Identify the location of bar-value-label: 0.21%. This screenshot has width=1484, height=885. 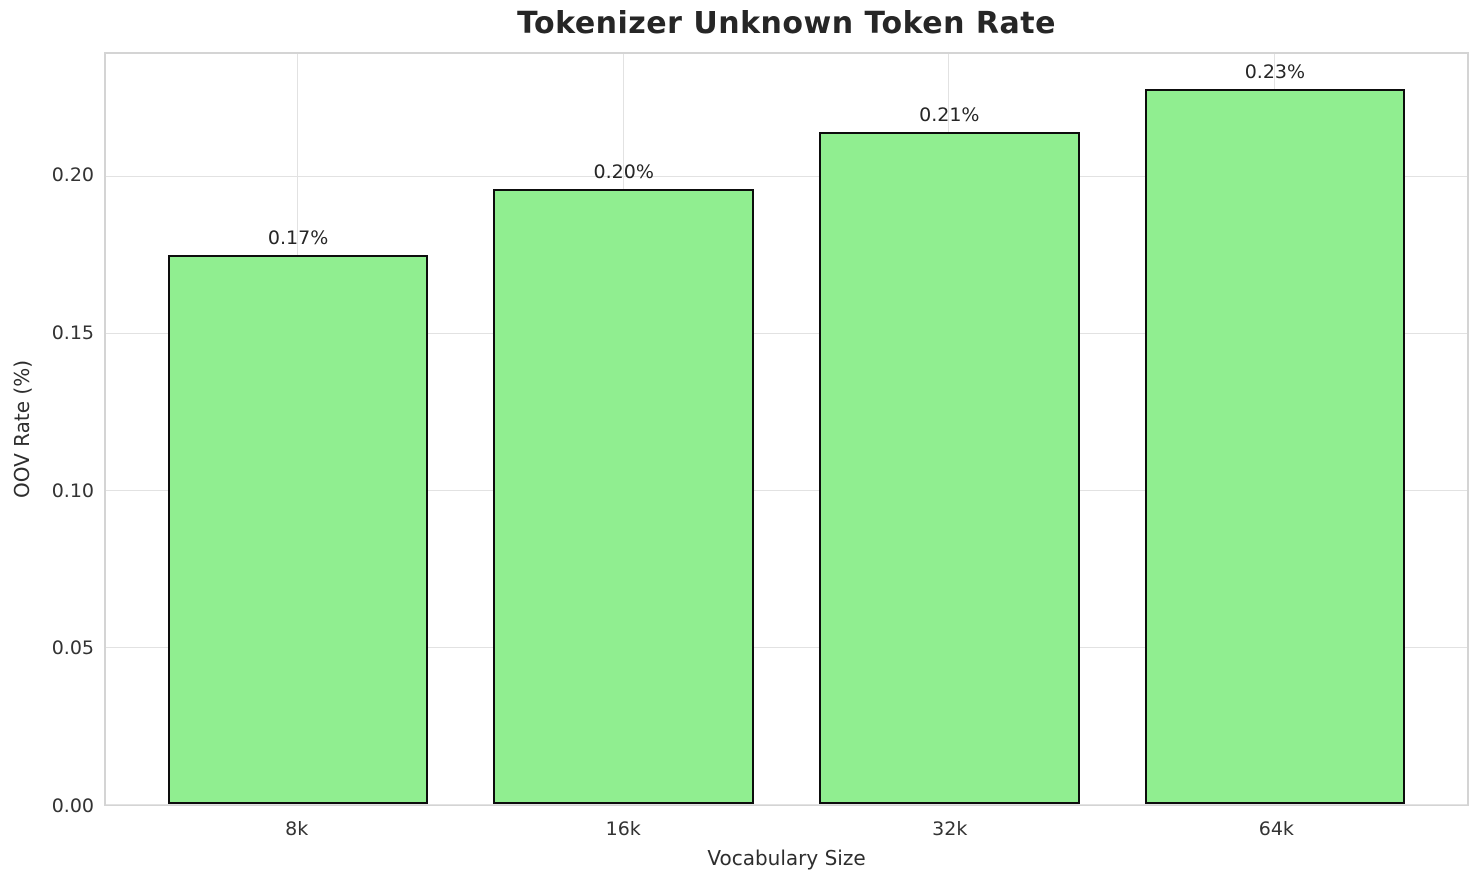
(949, 115).